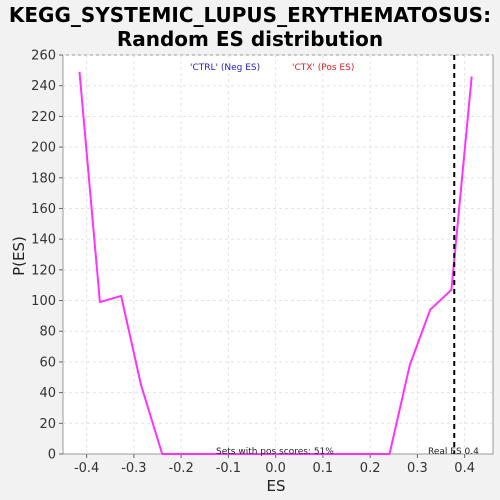 The height and width of the screenshot is (500, 500). I want to click on x-tick-label: -0.2, so click(180, 468).